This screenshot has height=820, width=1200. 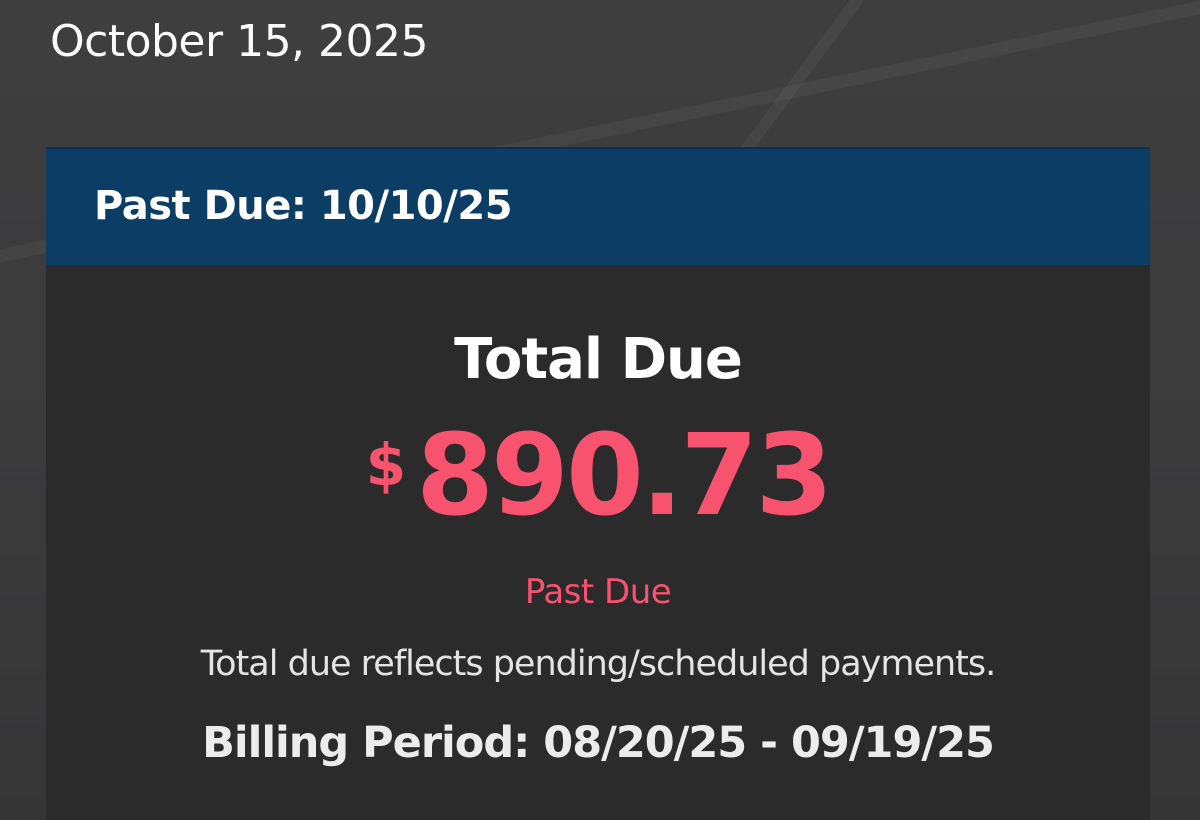 I want to click on total-due-title: Total Due, so click(x=598, y=359).